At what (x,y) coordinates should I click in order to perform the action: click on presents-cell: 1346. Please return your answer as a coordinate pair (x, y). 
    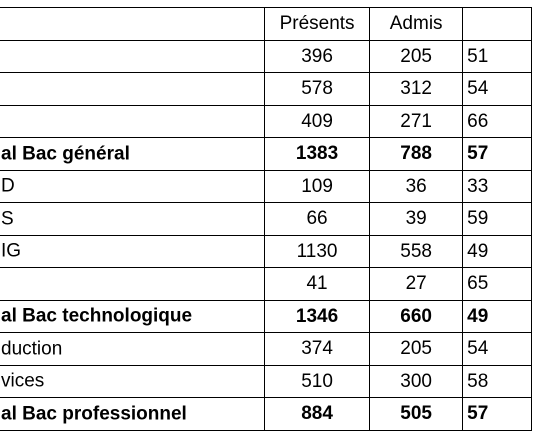
    Looking at the image, I should click on (317, 316).